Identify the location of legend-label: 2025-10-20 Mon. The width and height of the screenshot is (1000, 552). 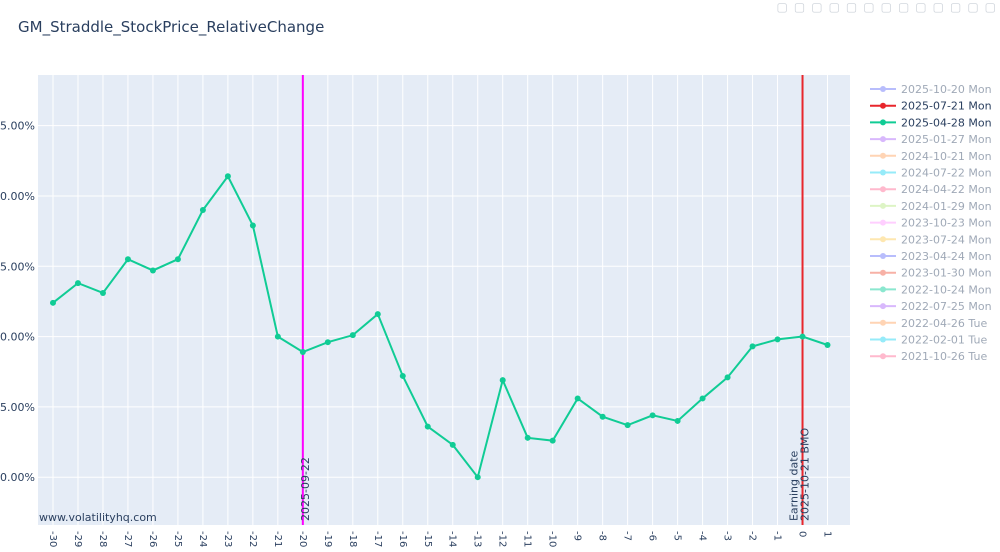
(946, 89).